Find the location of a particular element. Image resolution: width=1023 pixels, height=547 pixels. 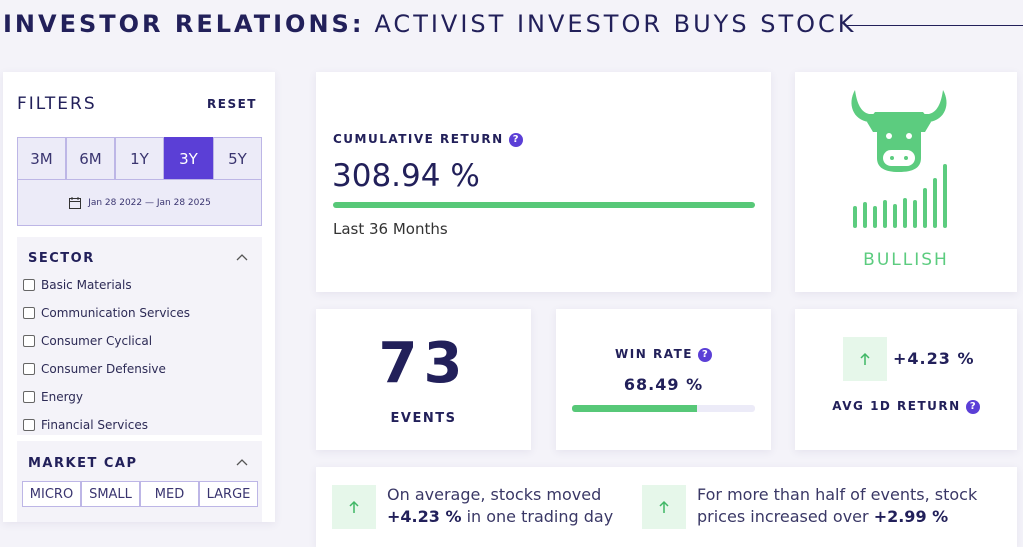

avg-return-label: AVG 1D RETURN? is located at coordinates (906, 406).